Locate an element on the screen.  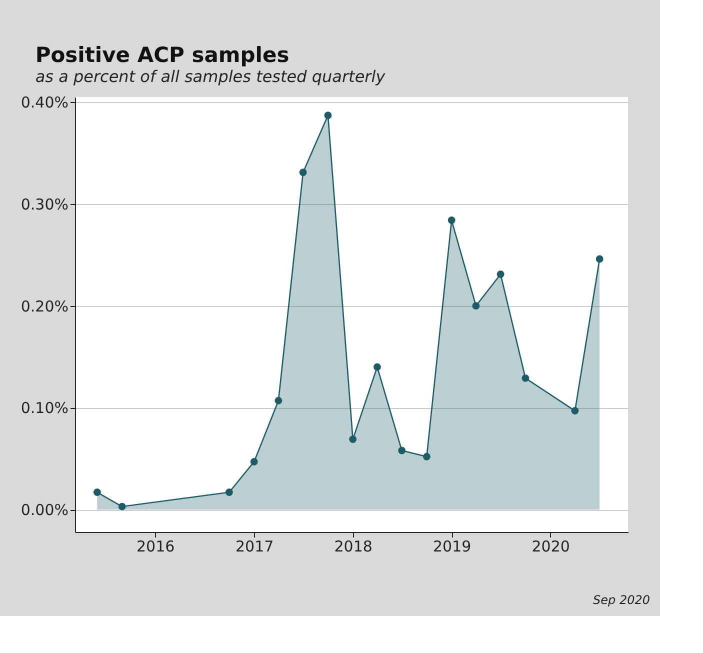
chart-subtitle: as a percent of all samples tested quarterly is located at coordinates (210, 76).